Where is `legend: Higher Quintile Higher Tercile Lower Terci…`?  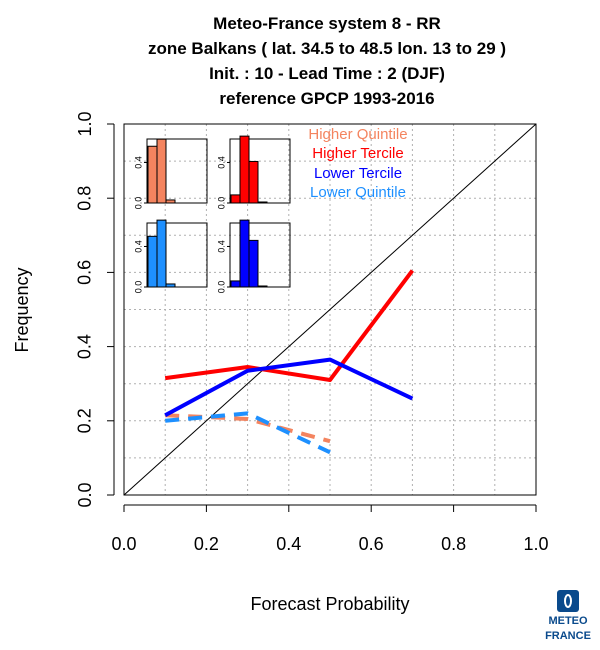 legend: Higher Quintile Higher Tercile Lower Terci… is located at coordinates (357, 163).